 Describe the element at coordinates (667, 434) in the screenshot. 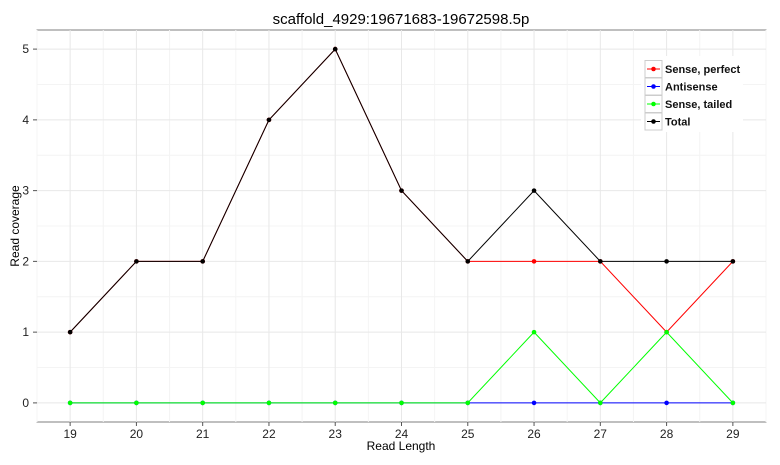

I see `x-tick-label: 28` at that location.